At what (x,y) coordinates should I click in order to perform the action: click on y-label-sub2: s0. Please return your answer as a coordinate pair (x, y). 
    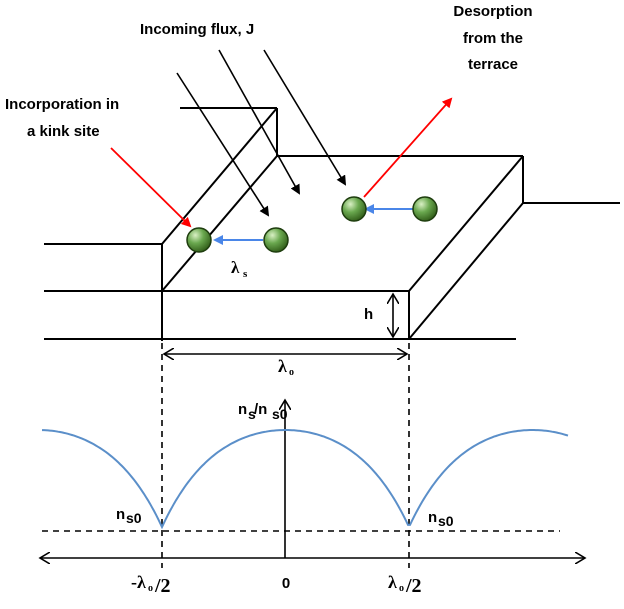
    Looking at the image, I should click on (280, 414).